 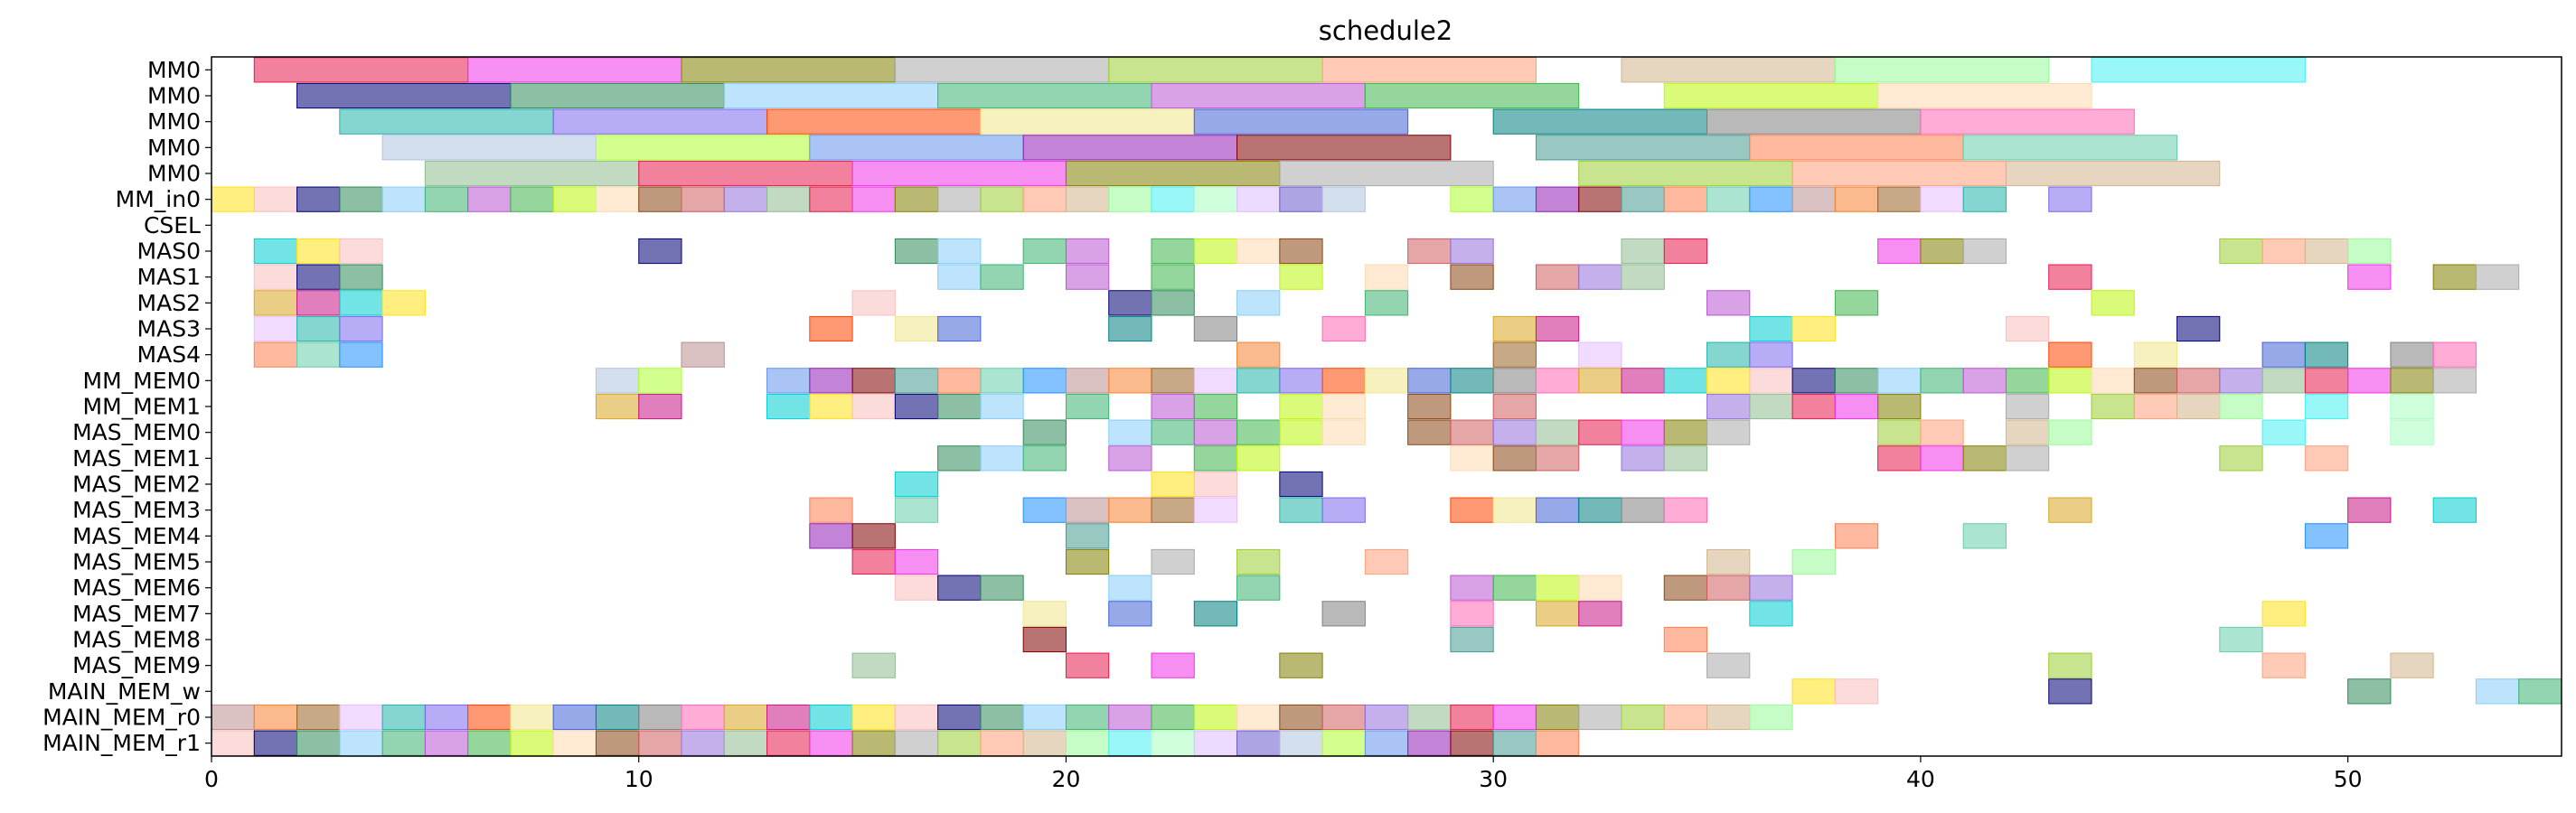 What do you see at coordinates (1920, 779) in the screenshot?
I see `x-tick-label: 40` at bounding box center [1920, 779].